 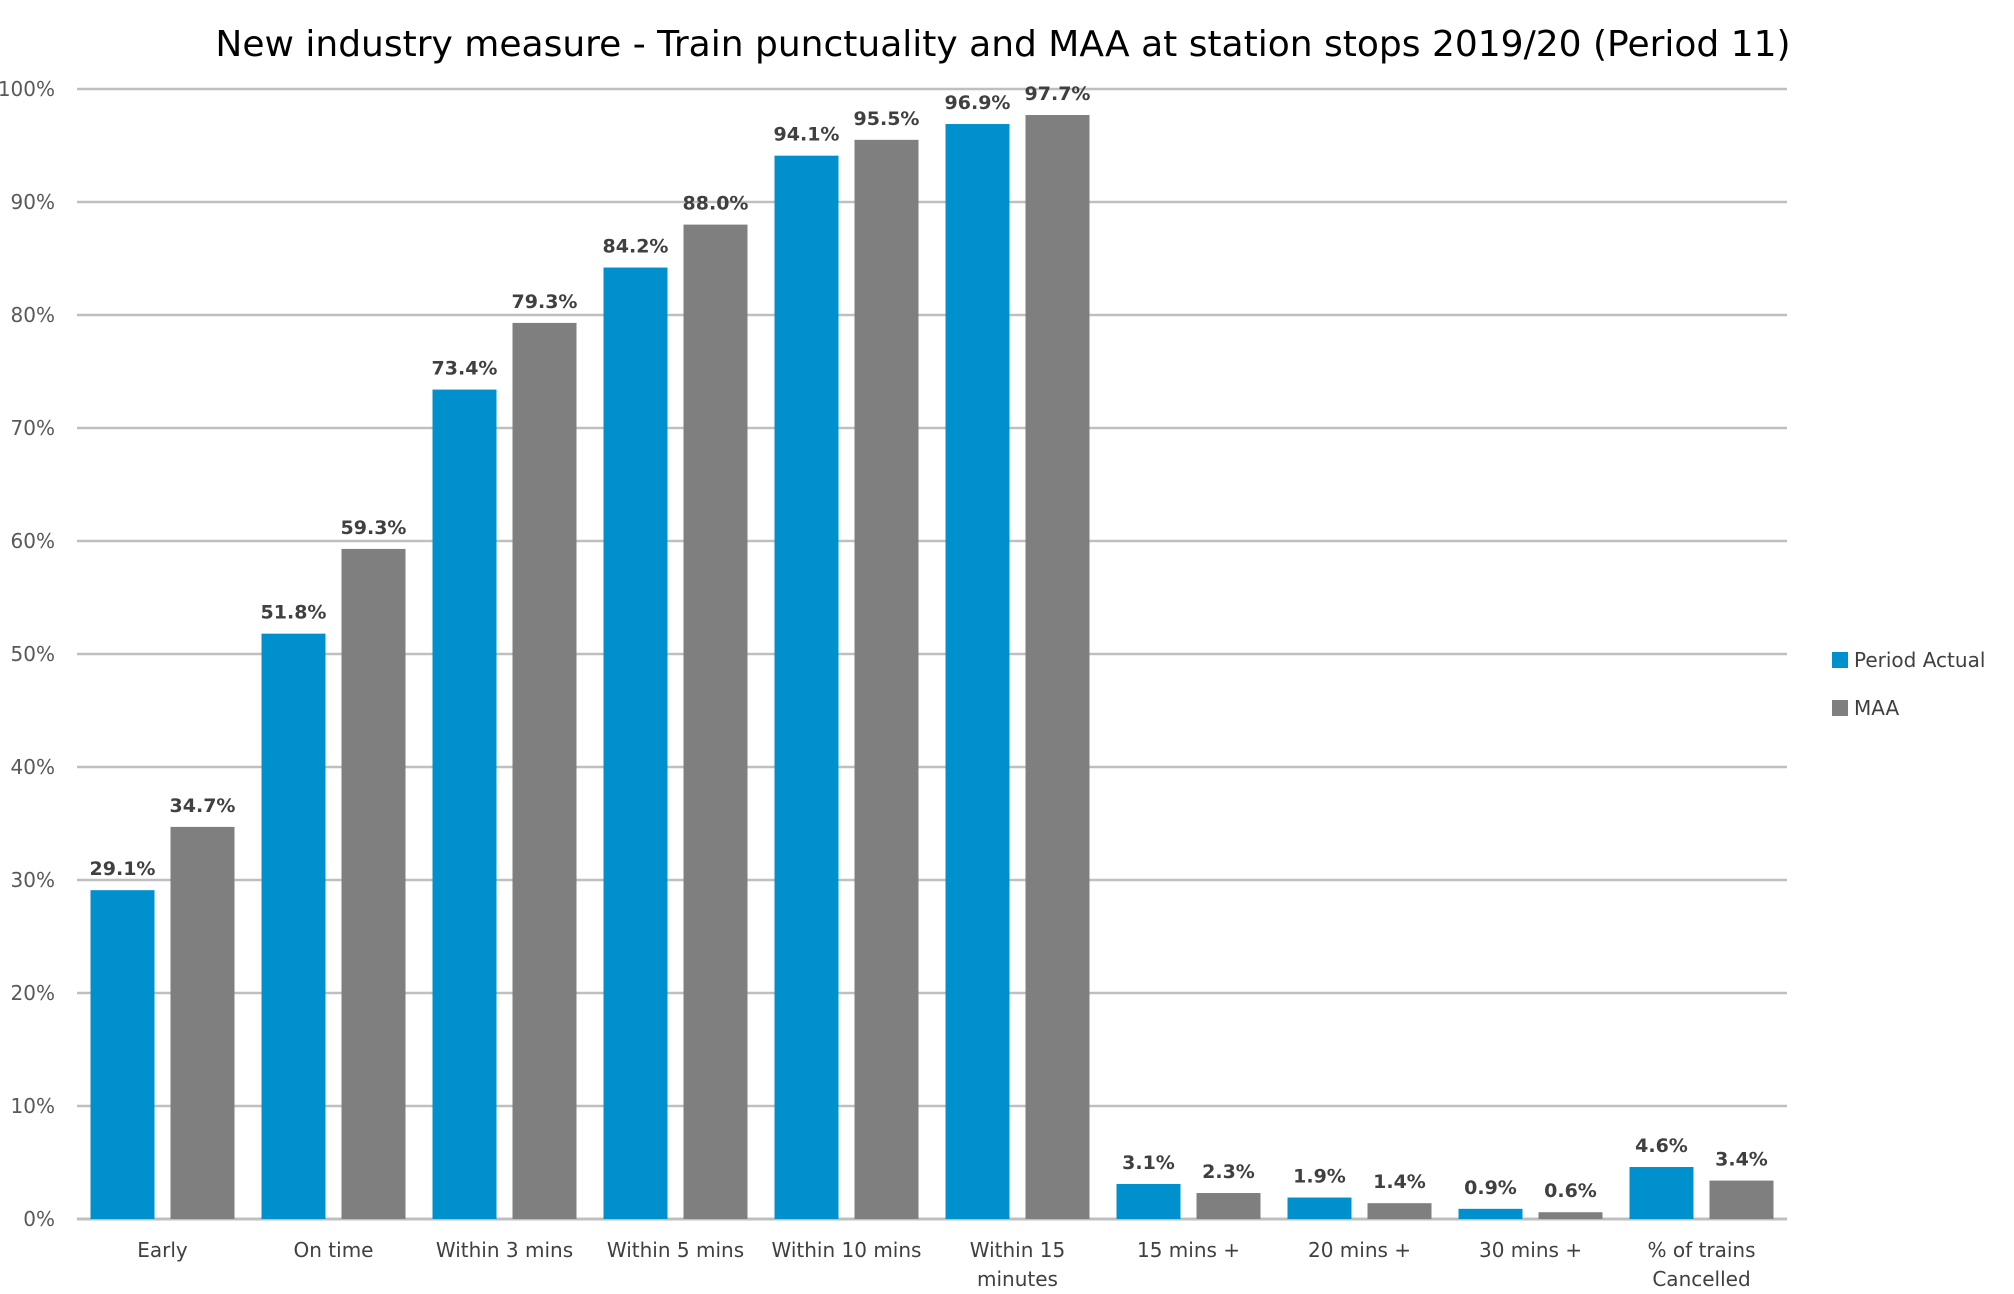 I want to click on y-tick-label: 10%, so click(x=33, y=1106).